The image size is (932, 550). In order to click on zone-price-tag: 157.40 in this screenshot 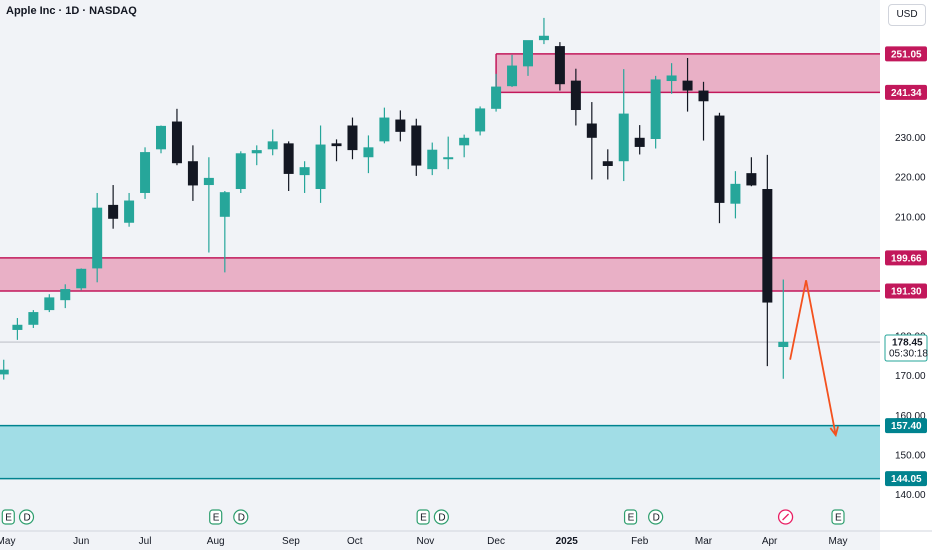, I will do `click(906, 426)`.